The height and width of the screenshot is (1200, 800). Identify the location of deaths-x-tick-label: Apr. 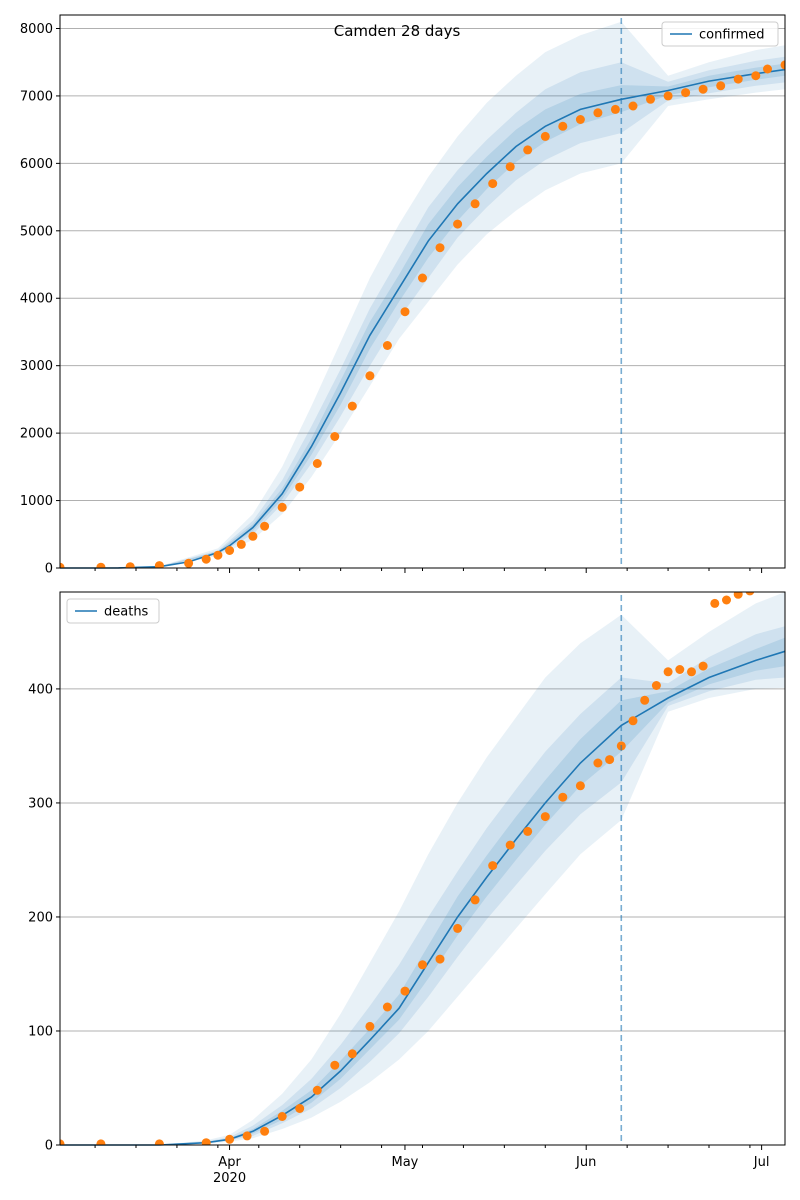
(229, 1162).